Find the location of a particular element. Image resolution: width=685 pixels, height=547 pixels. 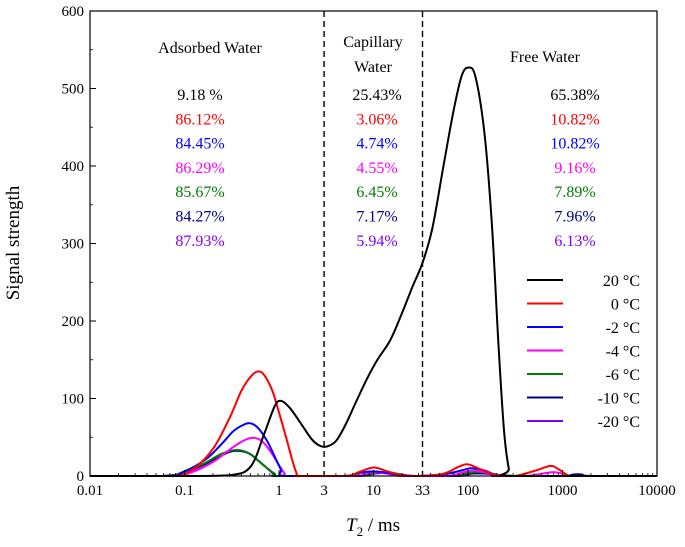

percentage-label-adsorbed: 86.29% is located at coordinates (199, 168).